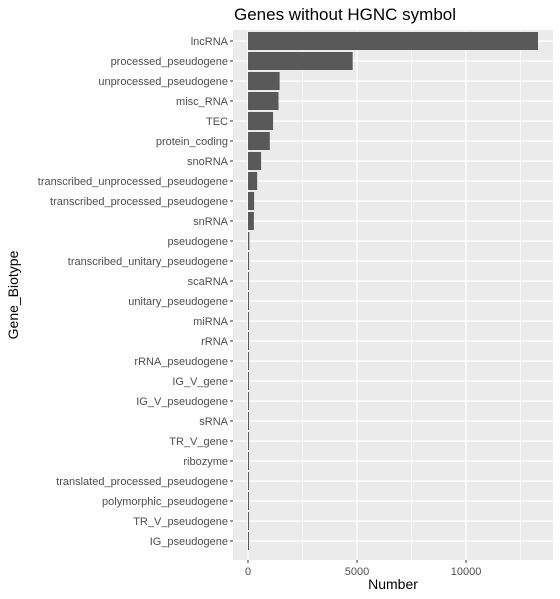  What do you see at coordinates (205, 462) in the screenshot?
I see `y-tick-label: ribozyme` at bounding box center [205, 462].